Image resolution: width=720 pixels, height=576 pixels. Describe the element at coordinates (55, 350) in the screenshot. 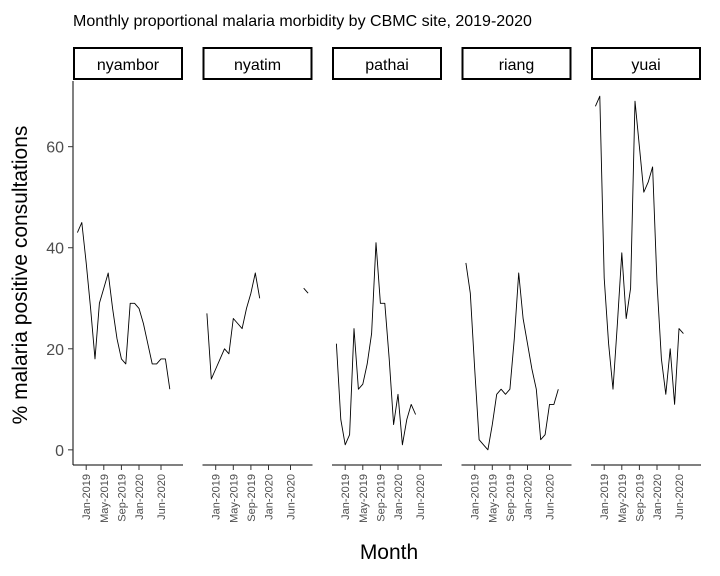

I see `y-tick-label: 20` at that location.